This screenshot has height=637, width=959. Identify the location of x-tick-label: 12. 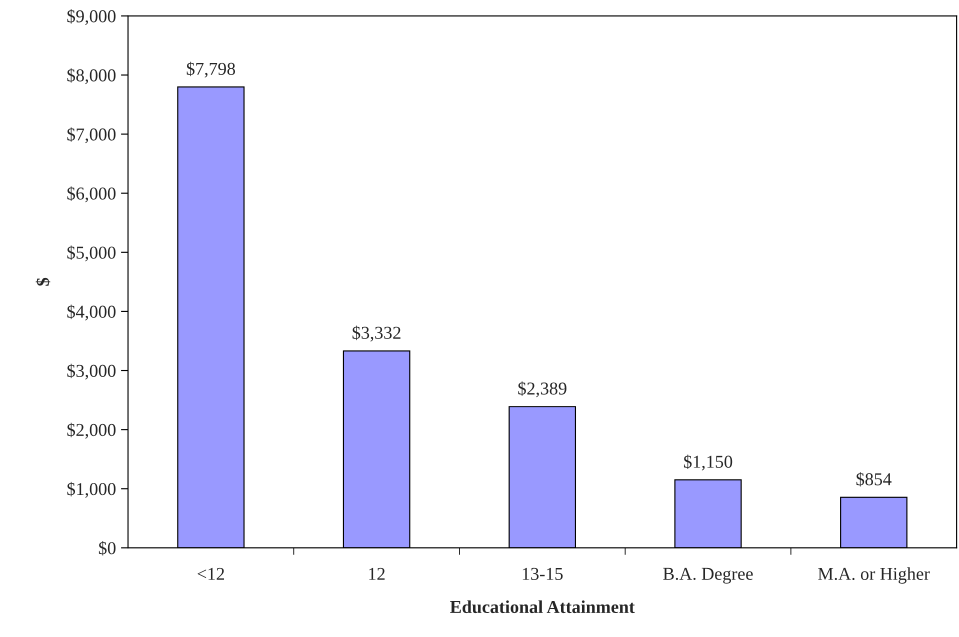
(377, 574).